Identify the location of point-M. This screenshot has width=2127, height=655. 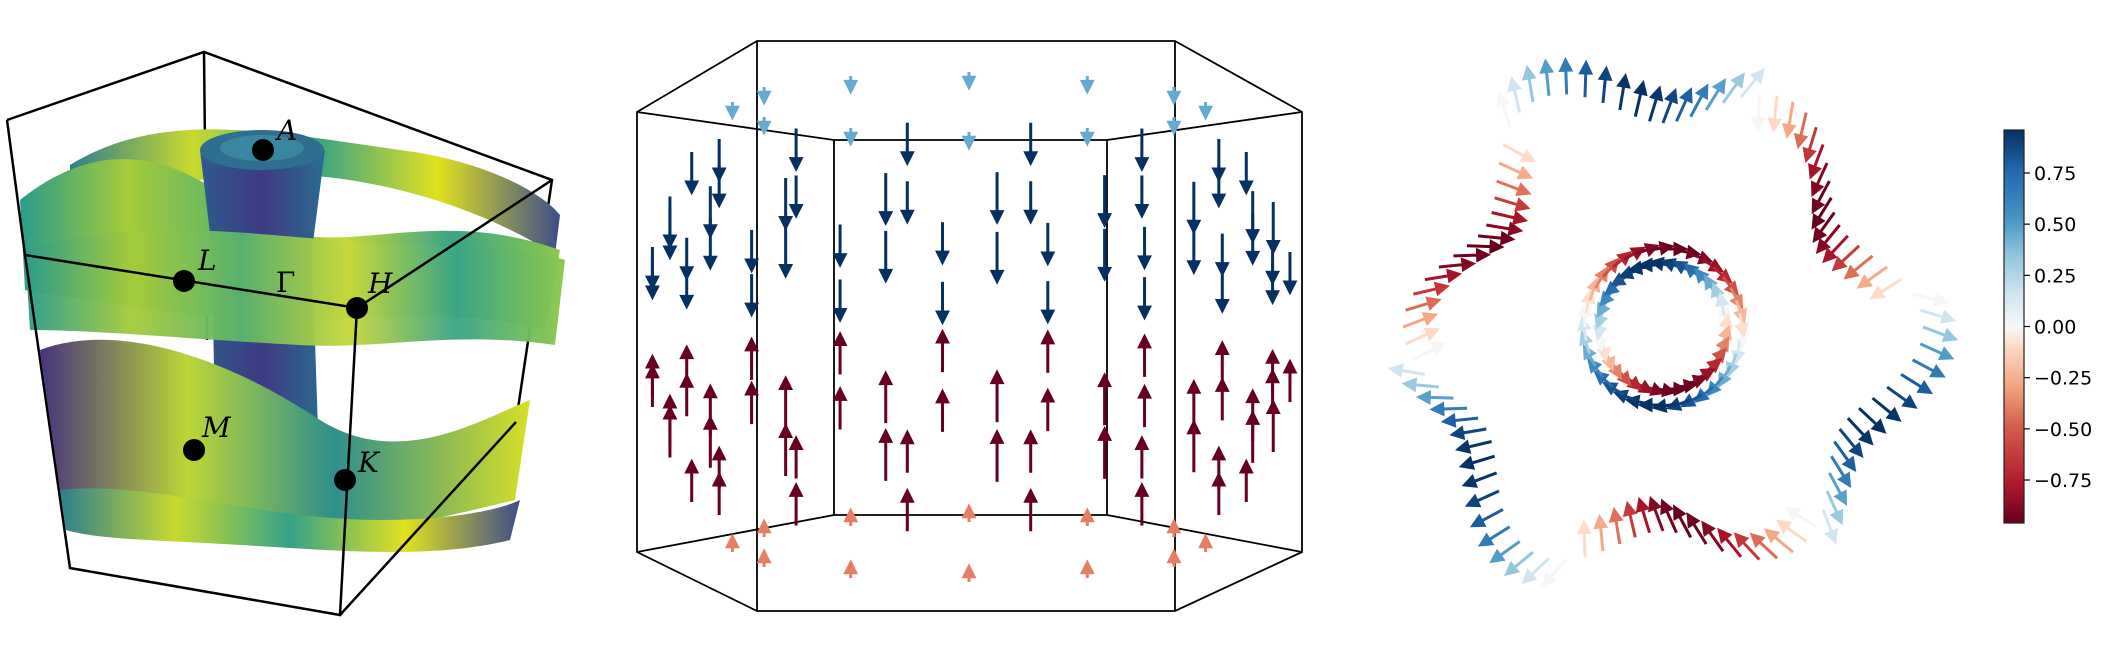
(194, 450).